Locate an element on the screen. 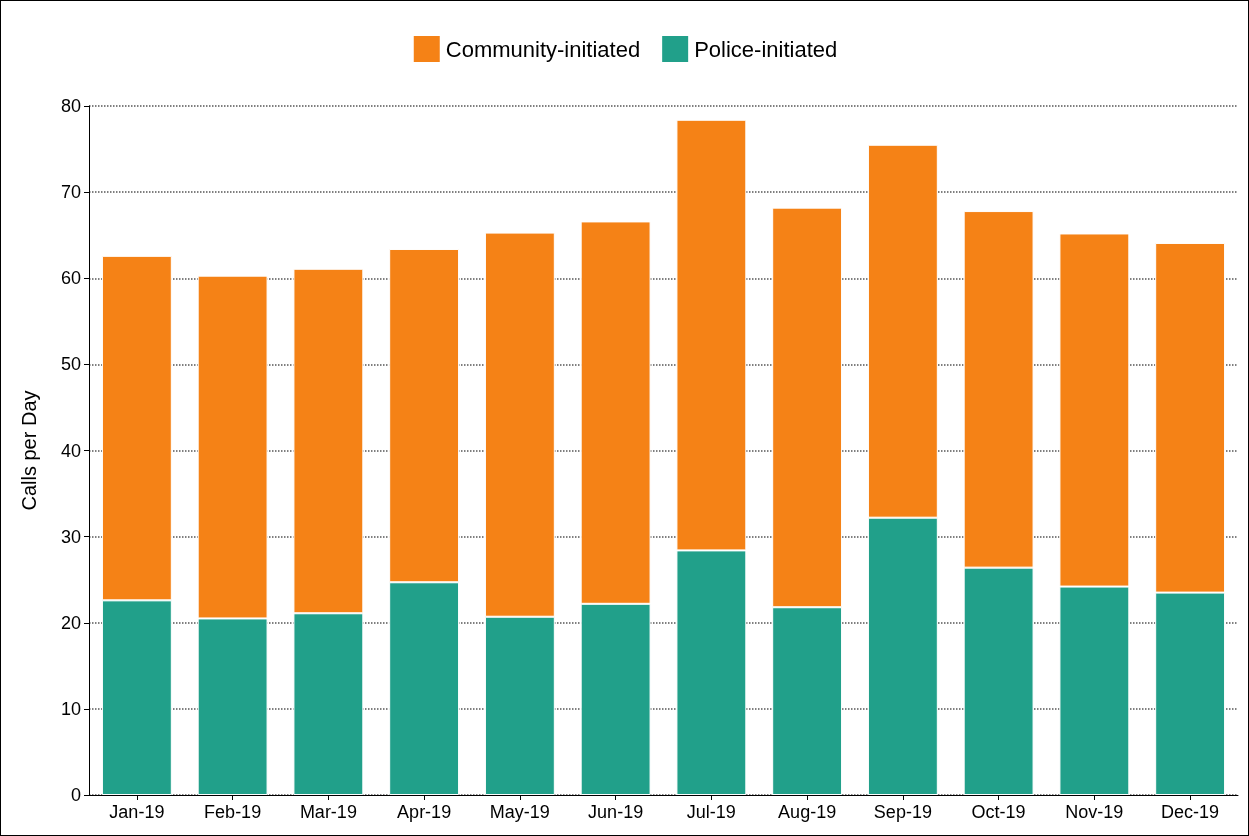 The image size is (1249, 836). x-tick-label: Sep-19 is located at coordinates (902, 812).